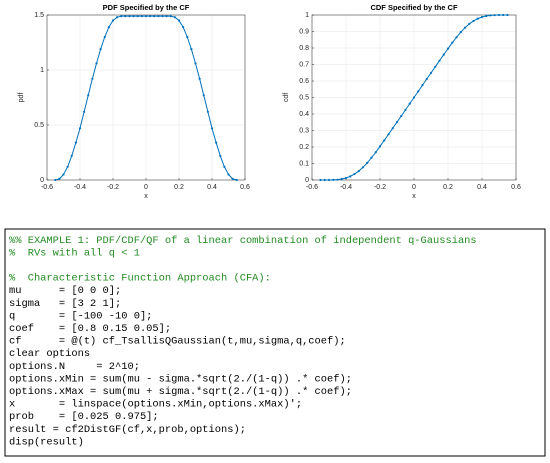 This screenshot has width=550, height=463. What do you see at coordinates (49, 354) in the screenshot?
I see `code-line: clear options` at bounding box center [49, 354].